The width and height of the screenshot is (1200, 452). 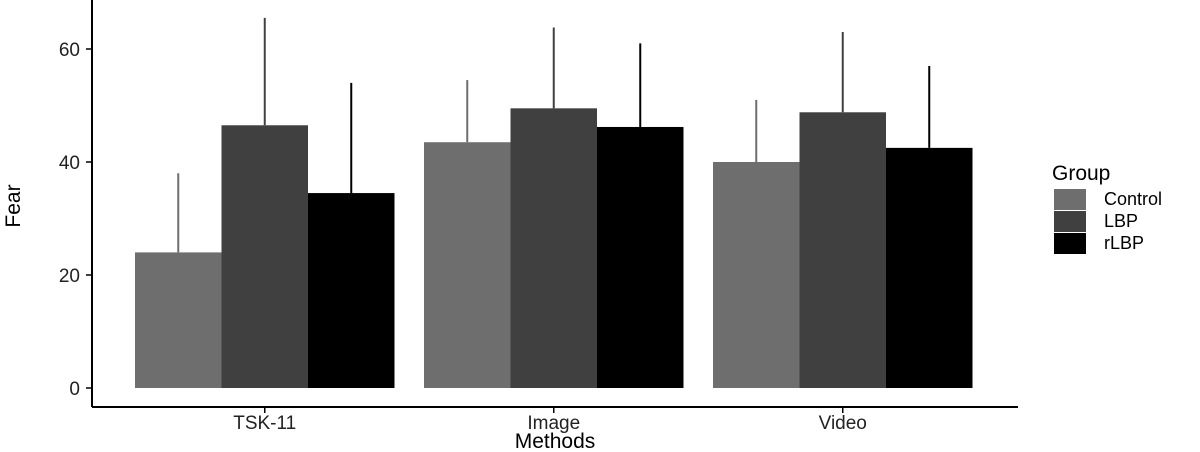 What do you see at coordinates (1124, 243) in the screenshot?
I see `legend-label-rlbp: rLBP` at bounding box center [1124, 243].